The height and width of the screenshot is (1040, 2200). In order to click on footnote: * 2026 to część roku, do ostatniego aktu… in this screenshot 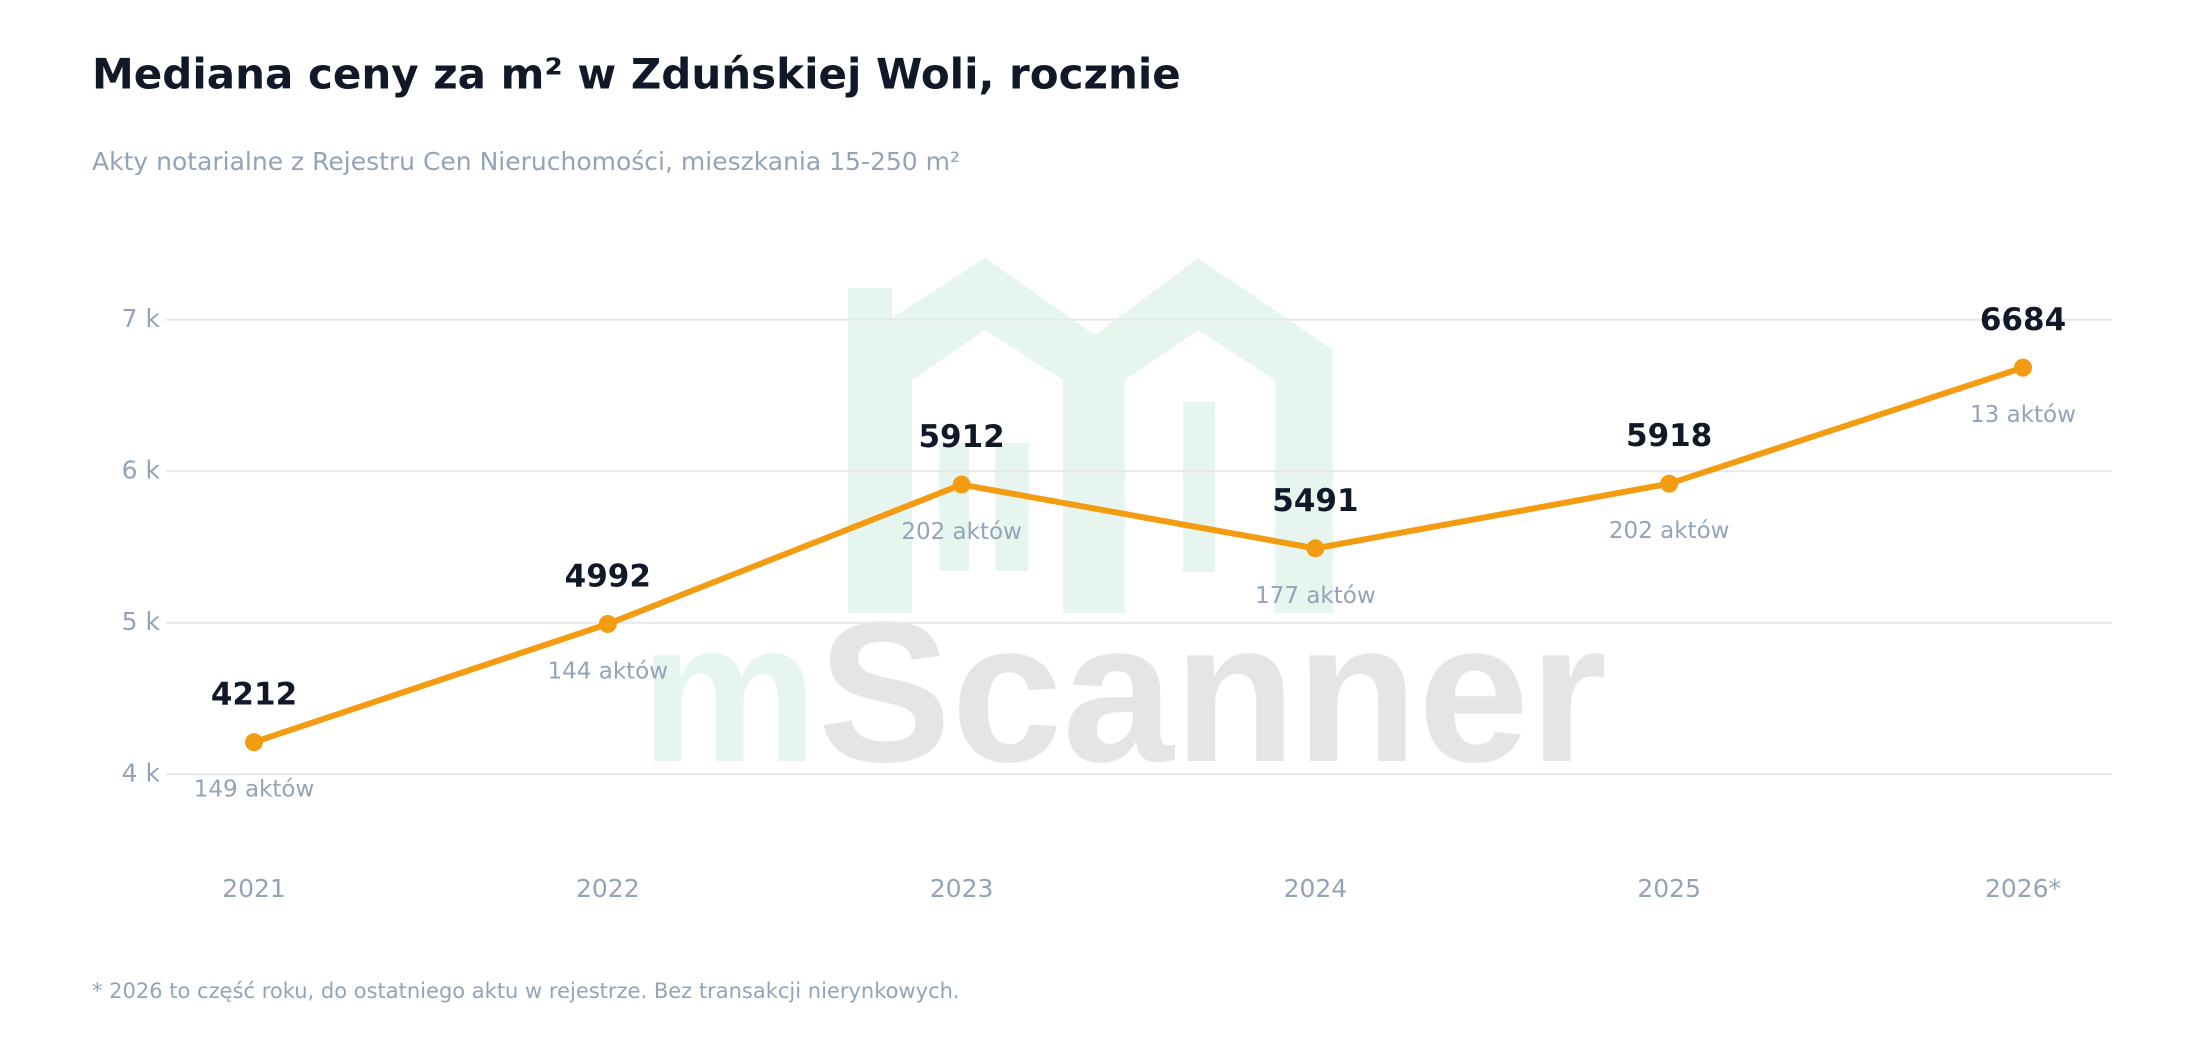, I will do `click(526, 991)`.